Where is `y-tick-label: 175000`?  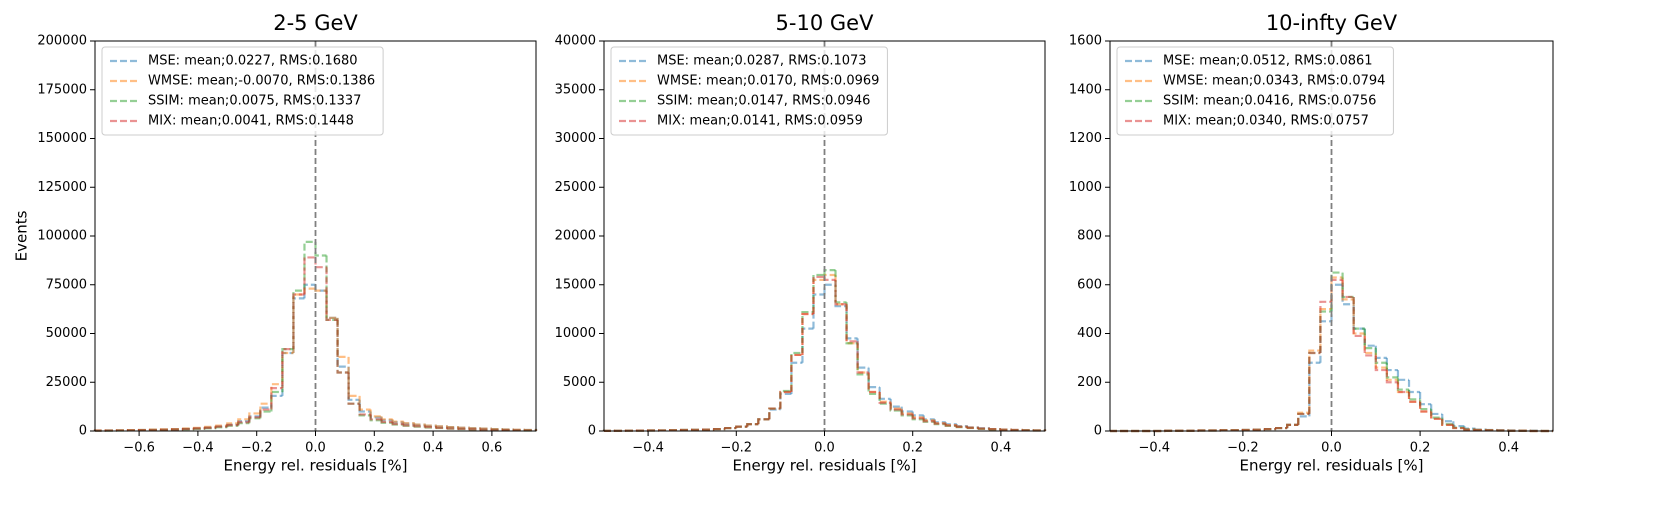 y-tick-label: 175000 is located at coordinates (62, 89).